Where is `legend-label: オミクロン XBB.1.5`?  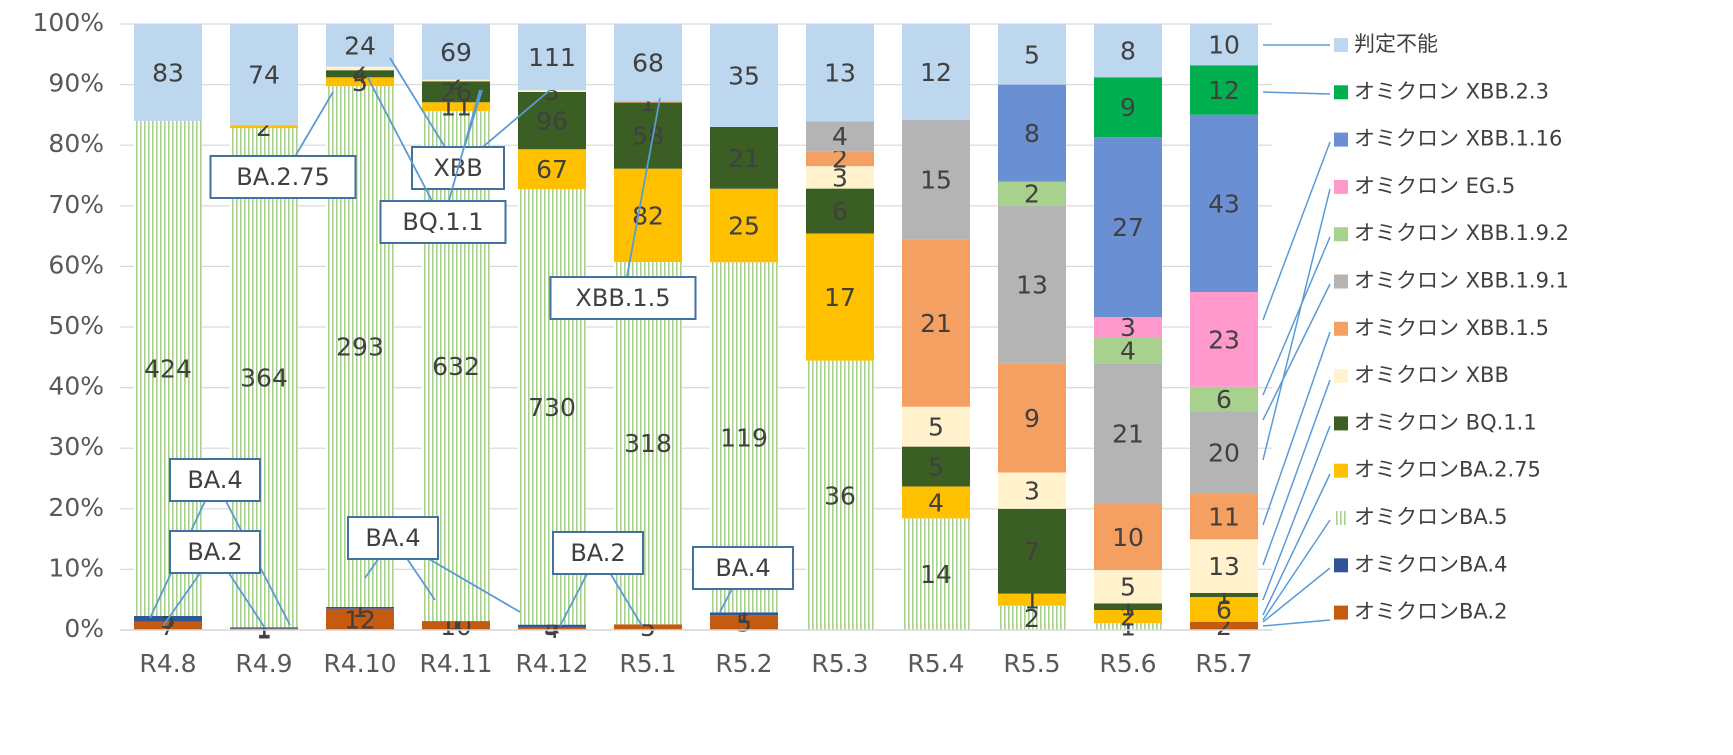
legend-label: オミクロン XBB.1.5 is located at coordinates (1451, 328).